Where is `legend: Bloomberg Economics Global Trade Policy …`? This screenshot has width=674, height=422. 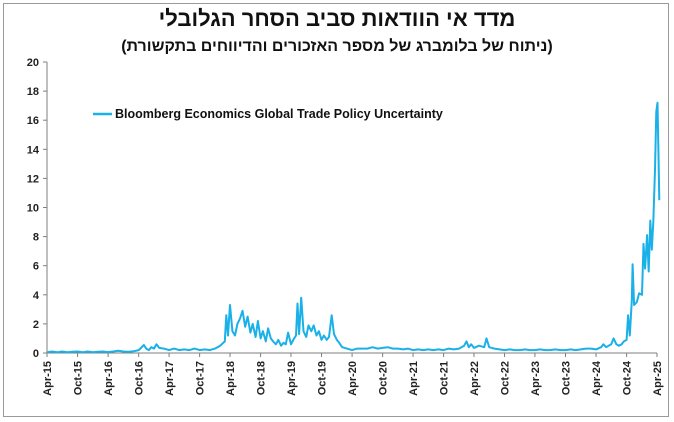 legend: Bloomberg Economics Global Trade Policy … is located at coordinates (268, 114).